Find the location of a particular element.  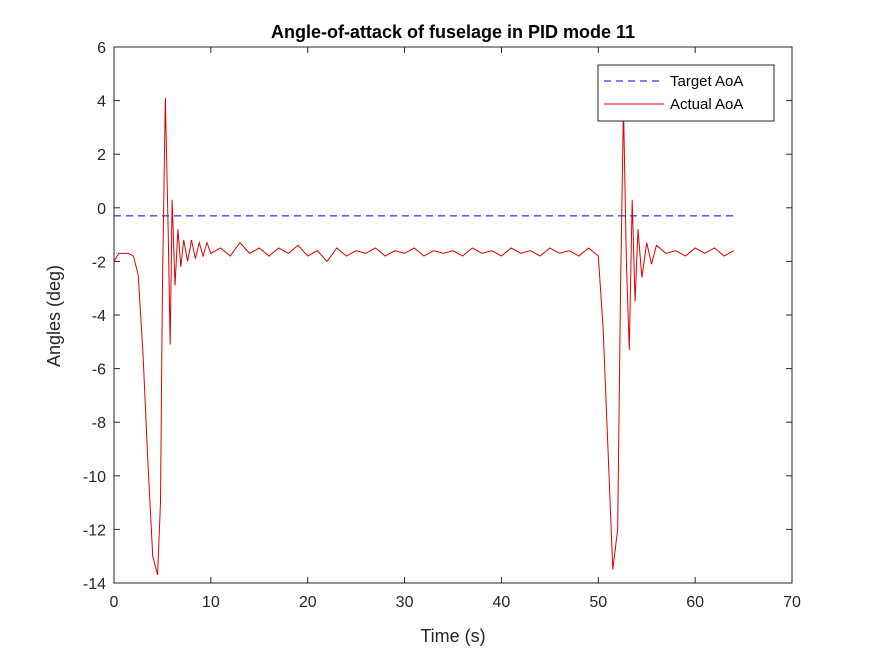

y-tick-label: -4 is located at coordinates (99, 316).